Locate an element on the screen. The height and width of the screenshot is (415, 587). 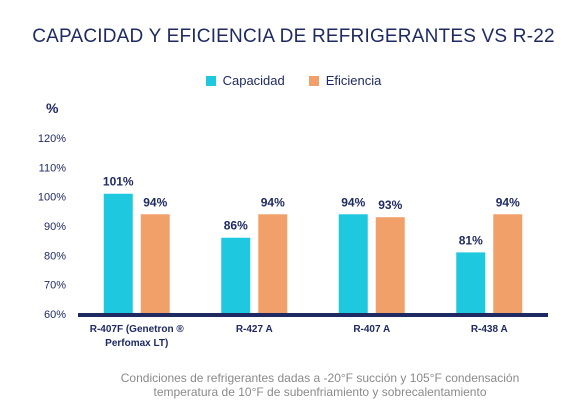
legend-label-capacidad: Capacidad is located at coordinates (253, 80).